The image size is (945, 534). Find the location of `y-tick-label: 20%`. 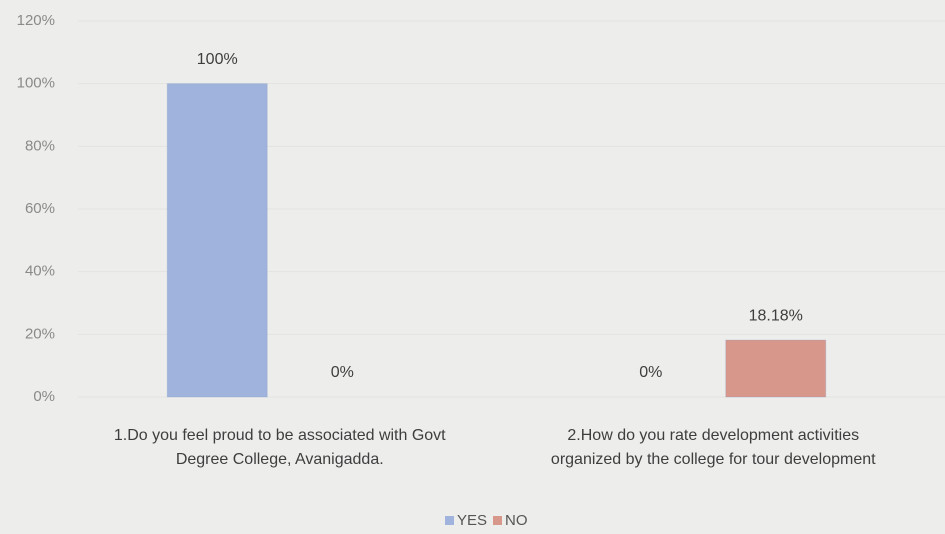

y-tick-label: 20% is located at coordinates (40, 333).